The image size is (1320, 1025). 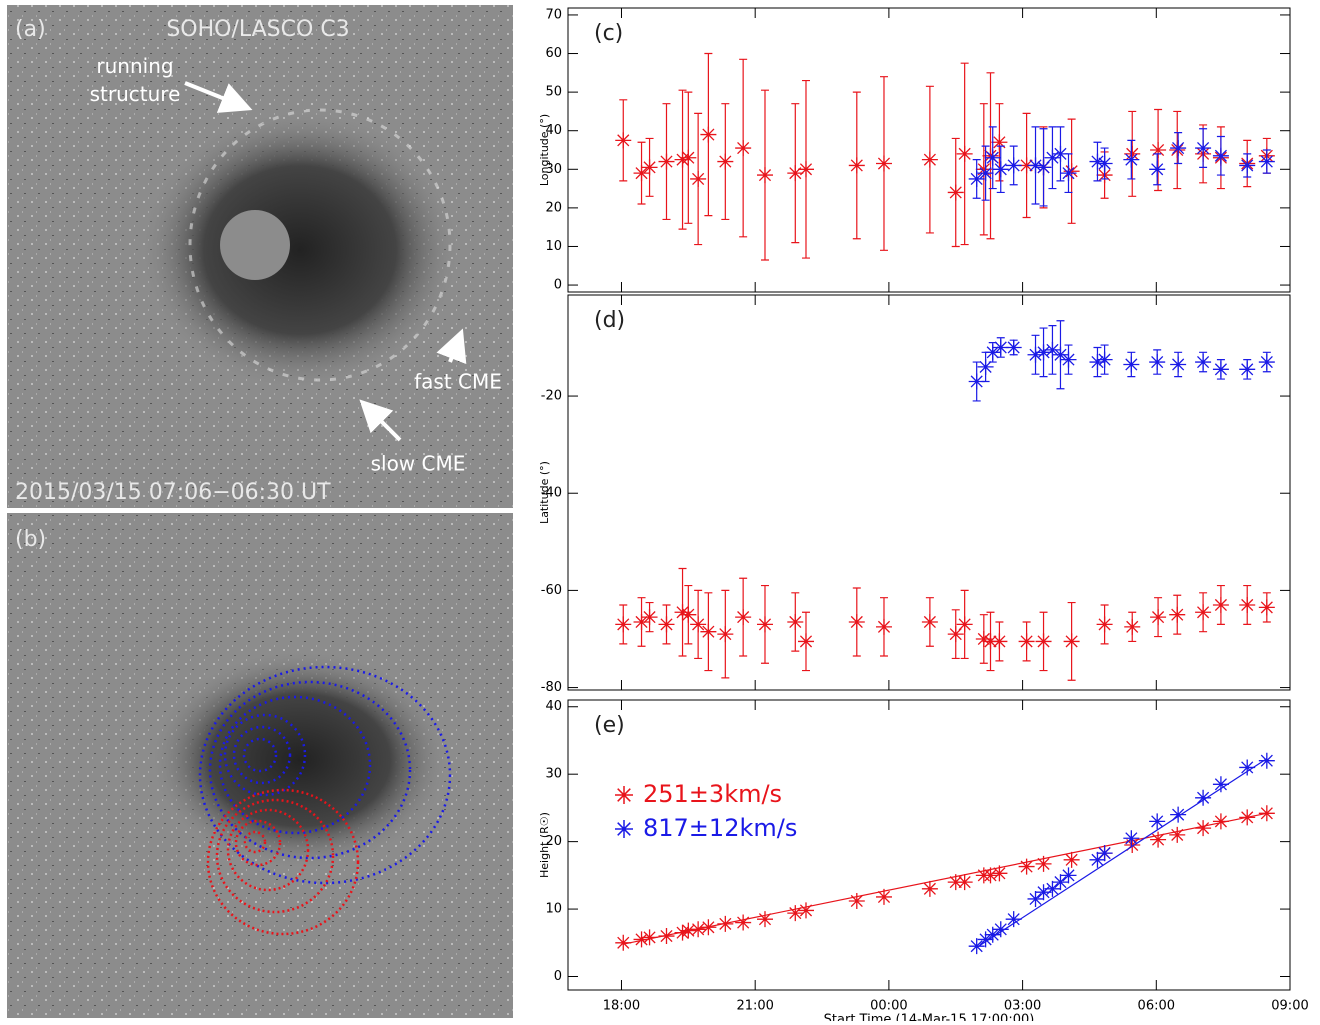 I want to click on legend-label: 251±3km/s, so click(x=712, y=794).